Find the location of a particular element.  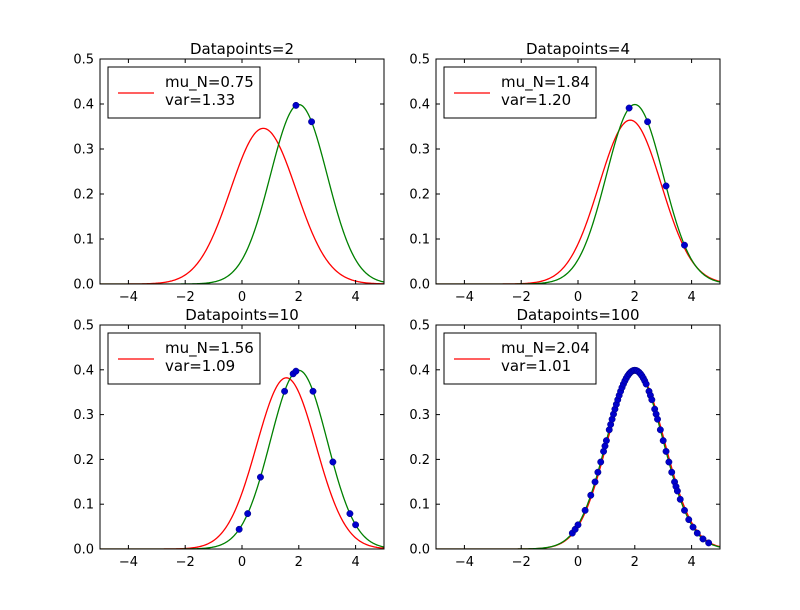

legend-label: mu_N=1.84 is located at coordinates (545, 82).